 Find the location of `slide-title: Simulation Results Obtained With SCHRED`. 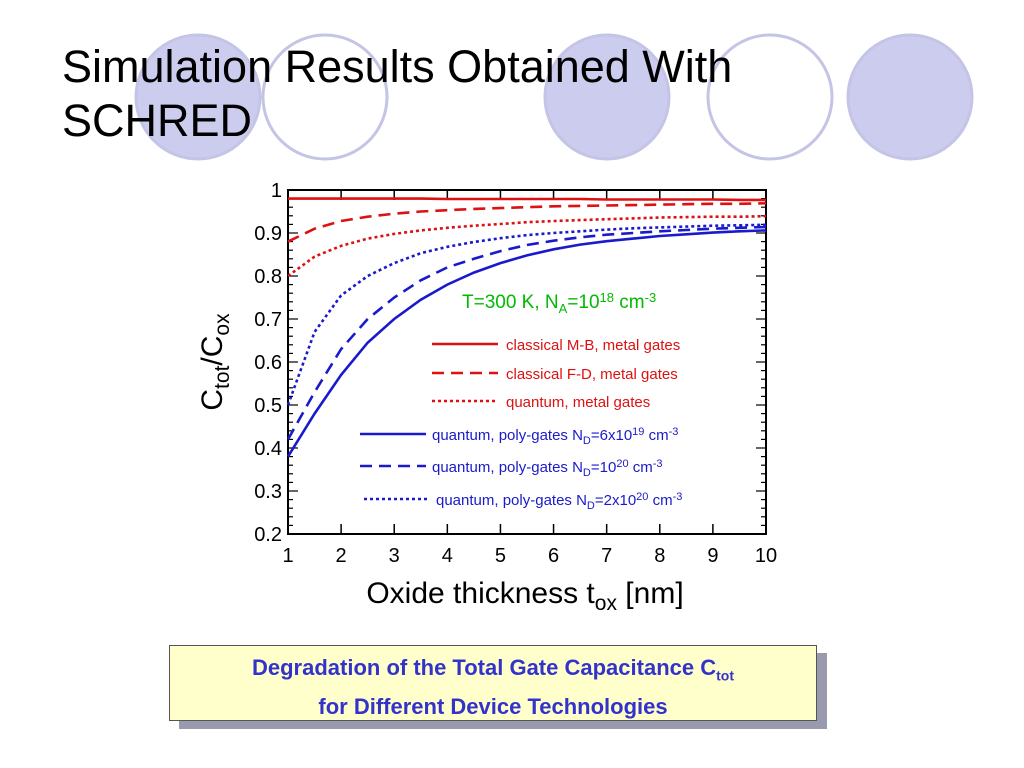

slide-title: Simulation Results Obtained With SCHRED is located at coordinates (397, 94).